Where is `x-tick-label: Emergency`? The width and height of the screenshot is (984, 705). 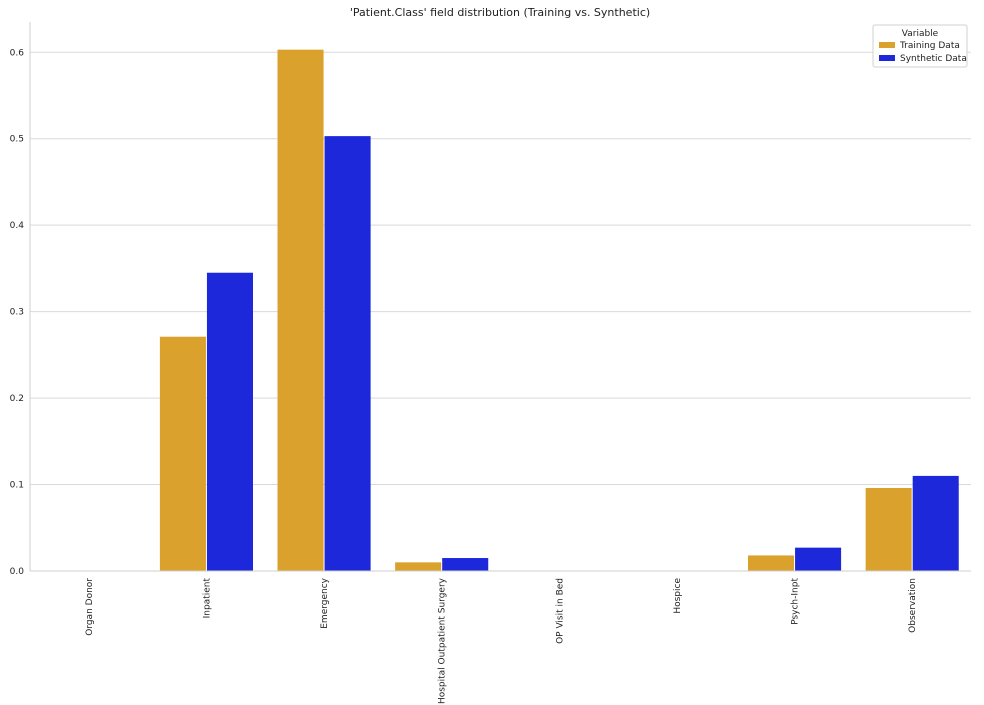 x-tick-label: Emergency is located at coordinates (325, 602).